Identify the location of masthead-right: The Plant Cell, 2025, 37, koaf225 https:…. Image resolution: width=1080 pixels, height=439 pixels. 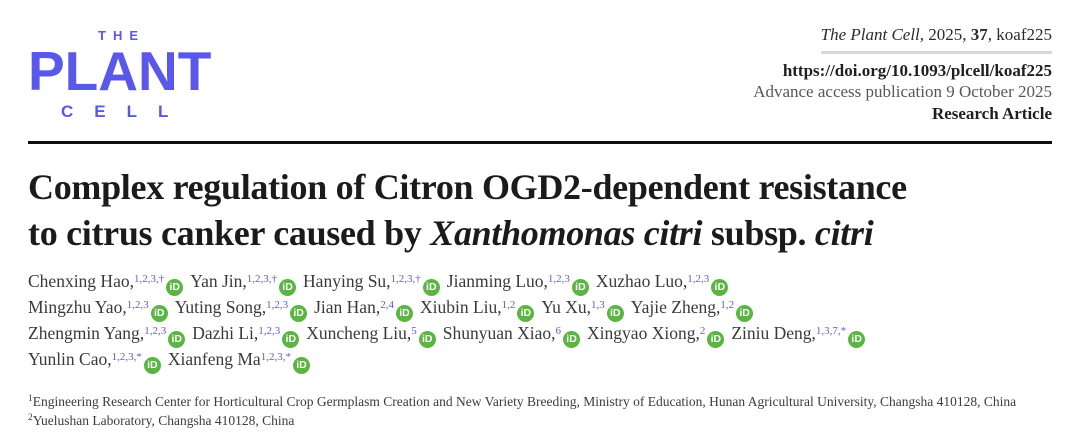
(902, 73).